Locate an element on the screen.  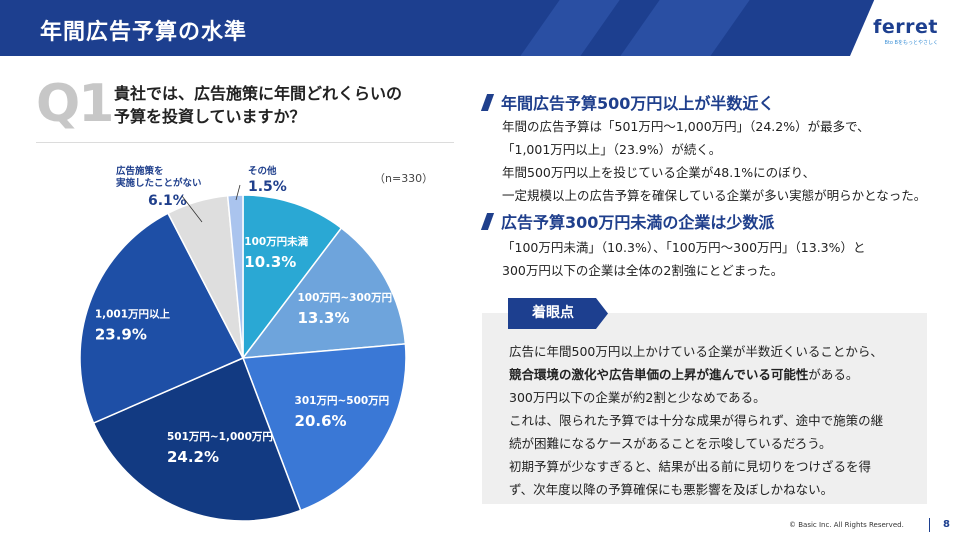
finding-heading-text: 広告予算300万円未満の企業は少数派 is located at coordinates (638, 222).